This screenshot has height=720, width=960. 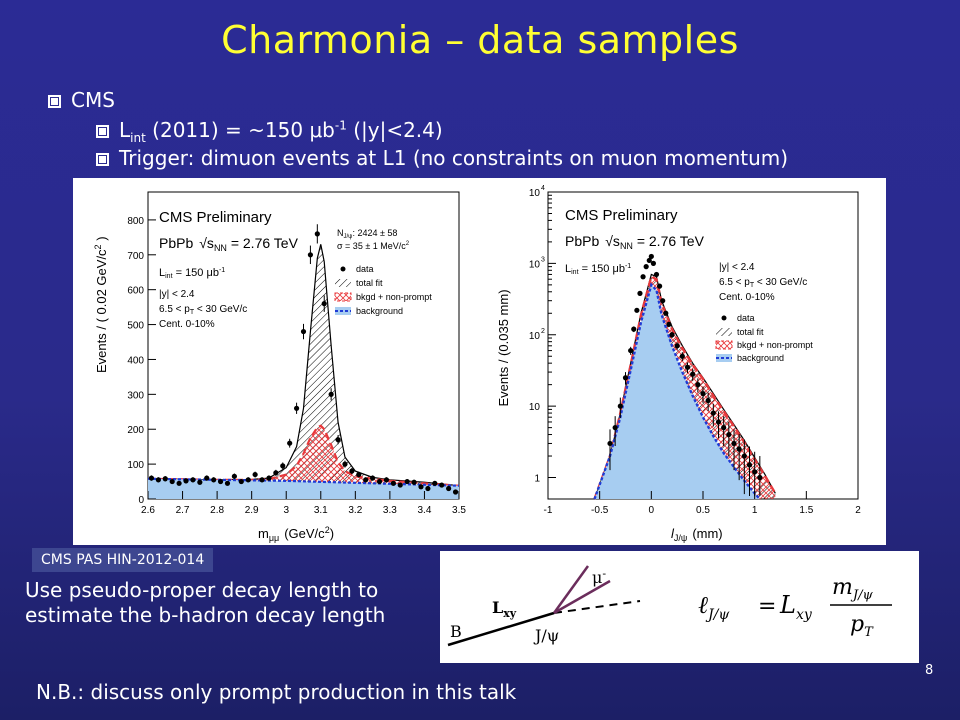 What do you see at coordinates (81, 100) in the screenshot?
I see `bullet-cms: CMS` at bounding box center [81, 100].